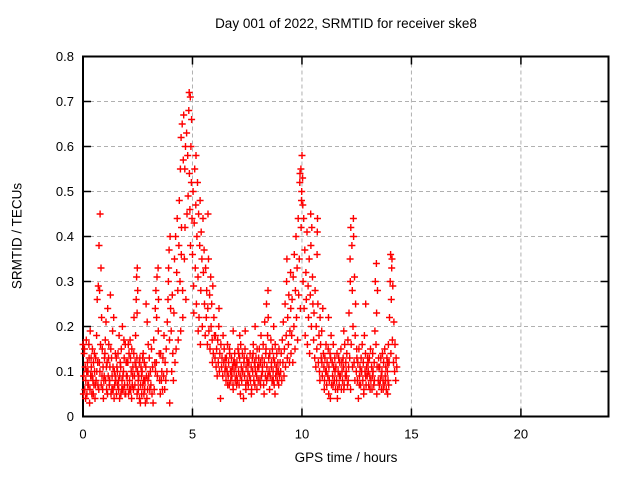 The image size is (640, 480). What do you see at coordinates (17, 236) in the screenshot?
I see `y-axis-label: SRMTID / TECUs` at bounding box center [17, 236].